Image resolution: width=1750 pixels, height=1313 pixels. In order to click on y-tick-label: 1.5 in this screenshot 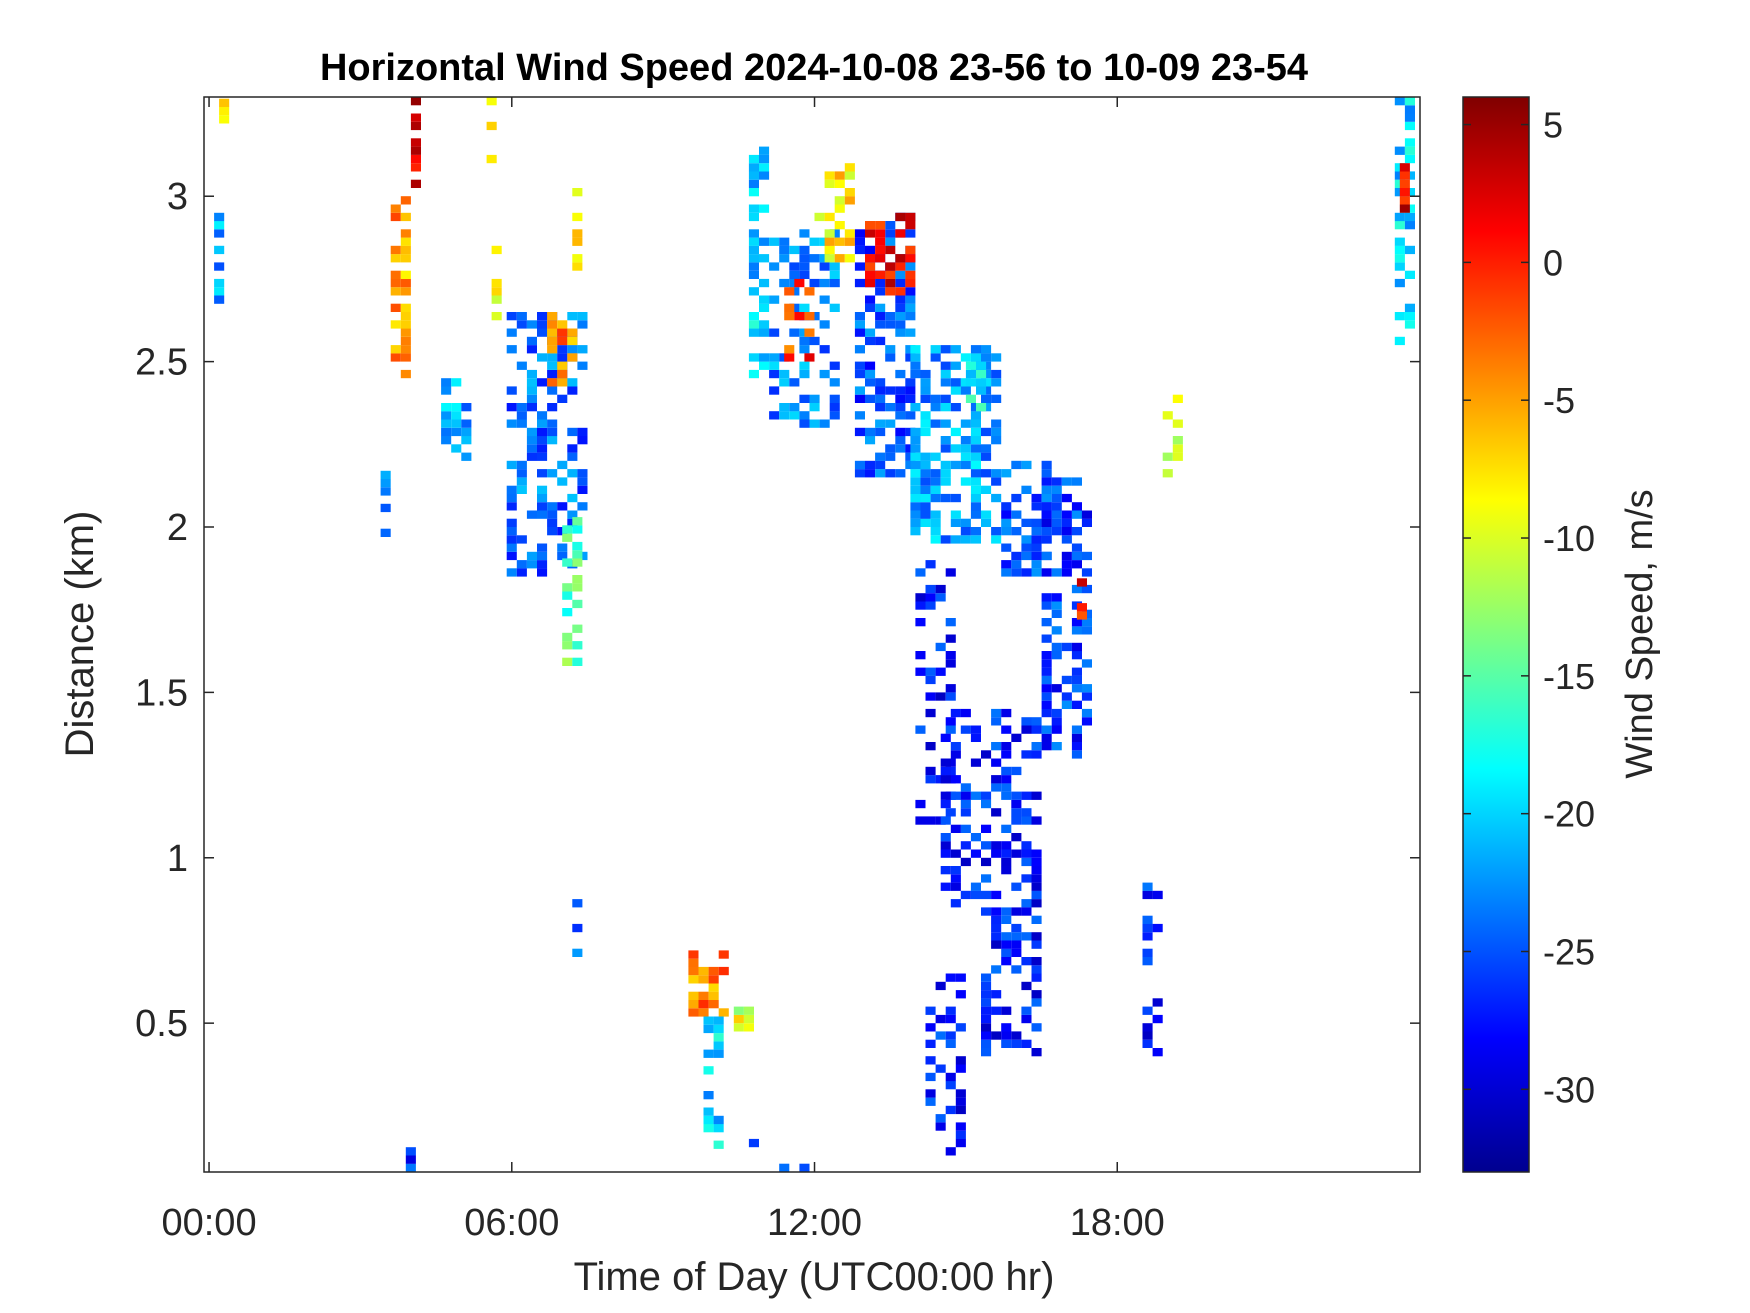, I will do `click(161, 693)`.